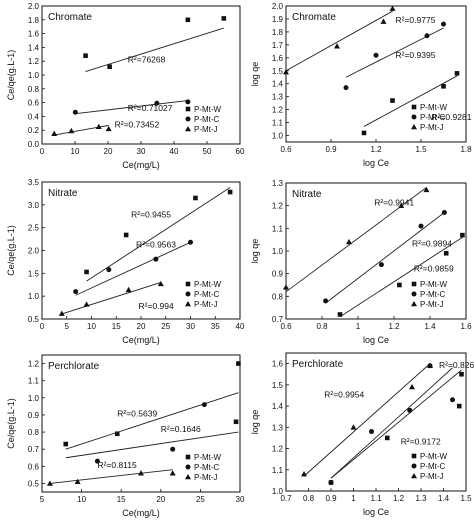 This screenshot has height=526, width=474. I want to click on x-tick-label: 1, so click(358, 326).